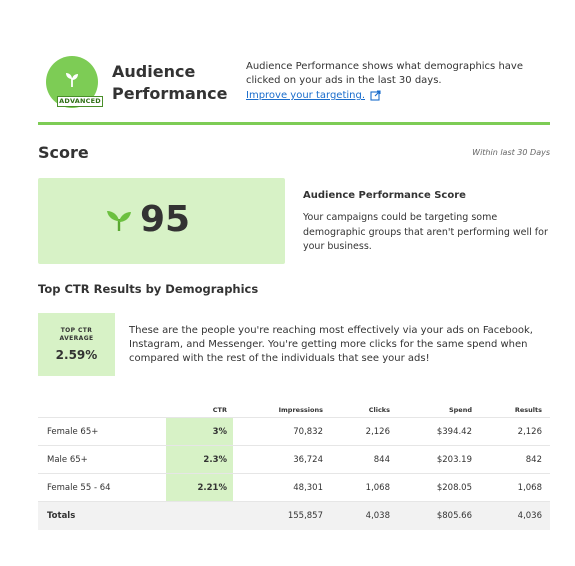 This screenshot has width=575, height=566. What do you see at coordinates (148, 289) in the screenshot?
I see `ctr-heading: Top CTR Results by Demographics` at bounding box center [148, 289].